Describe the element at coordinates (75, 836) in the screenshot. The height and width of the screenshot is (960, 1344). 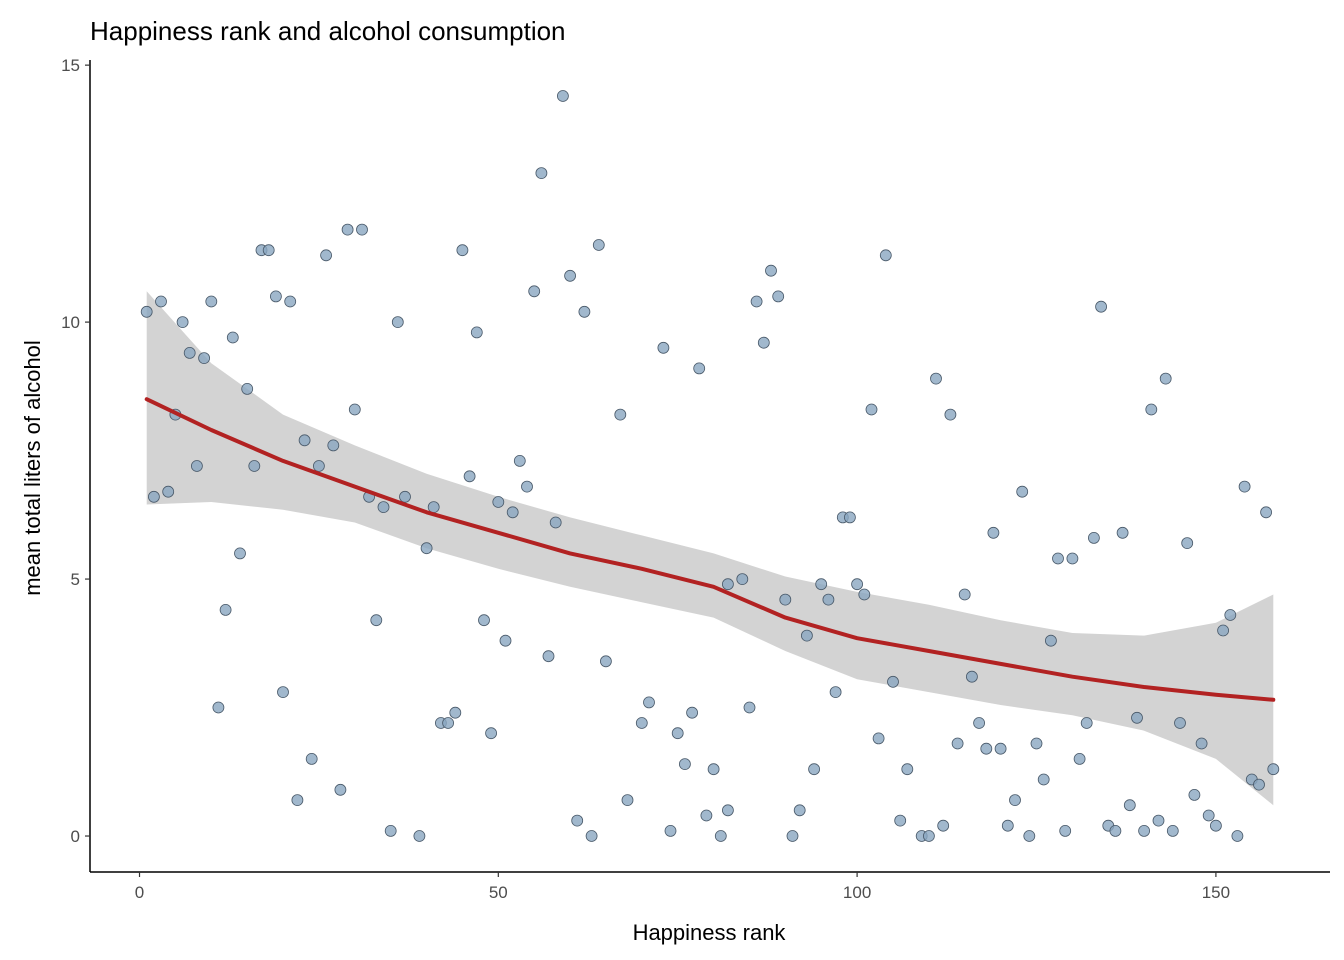
I see `y-tick-label: 0` at that location.